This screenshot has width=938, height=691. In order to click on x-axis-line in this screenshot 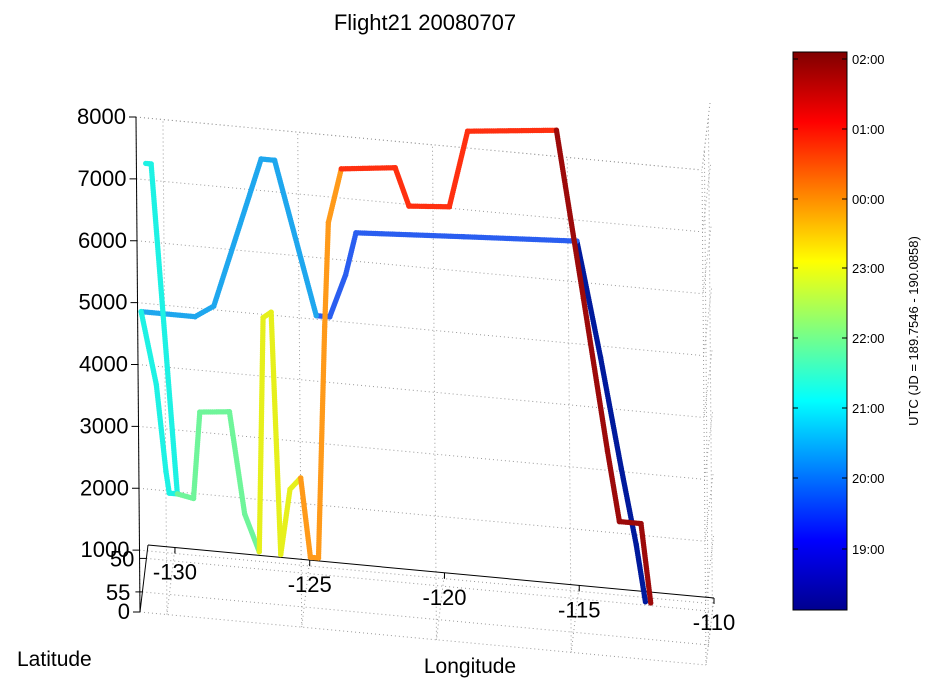, I will do `click(431, 571)`.